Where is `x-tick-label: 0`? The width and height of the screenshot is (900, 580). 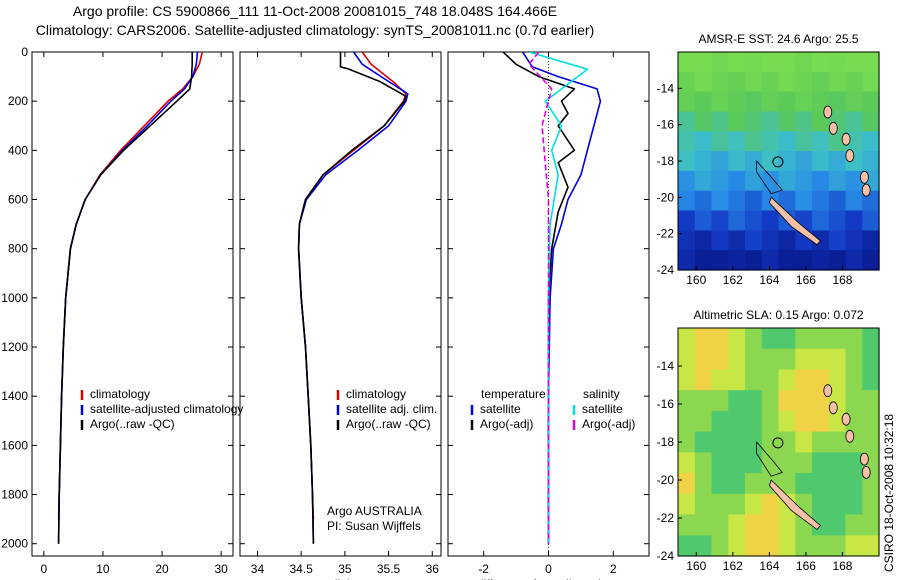 x-tick-label: 0 is located at coordinates (43, 569).